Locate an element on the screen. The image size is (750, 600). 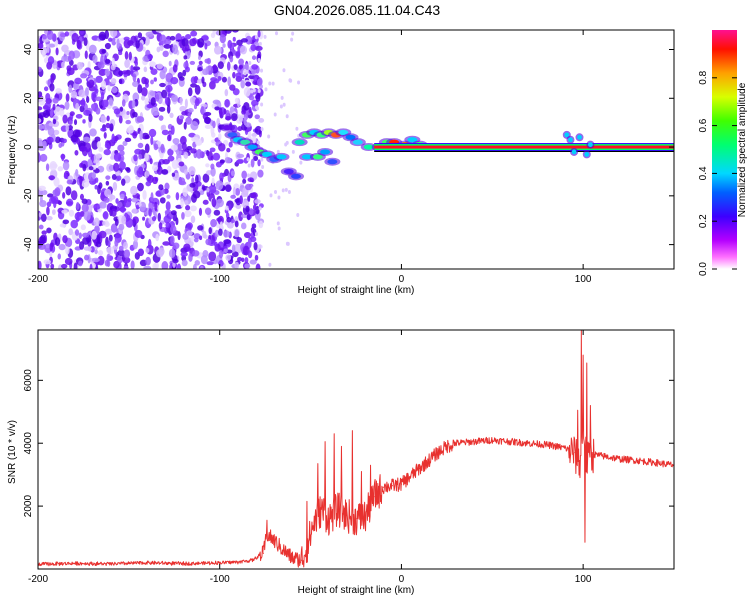
x-tick-label: 0 is located at coordinates (402, 579).